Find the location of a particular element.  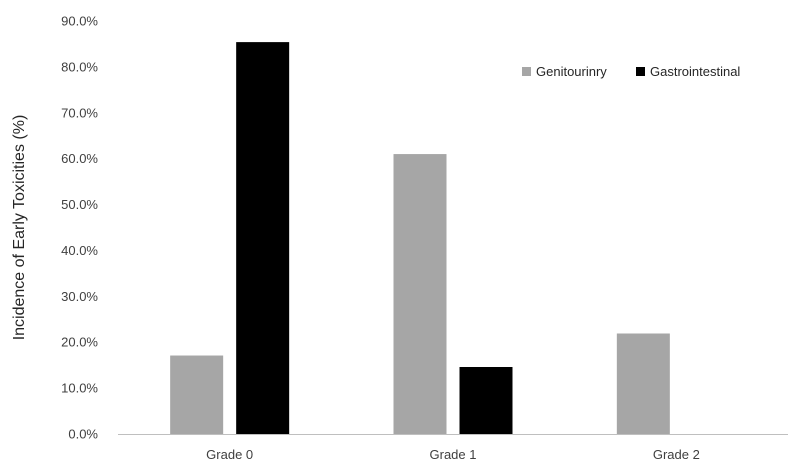

y-tick-label: 10.0% is located at coordinates (79, 388).